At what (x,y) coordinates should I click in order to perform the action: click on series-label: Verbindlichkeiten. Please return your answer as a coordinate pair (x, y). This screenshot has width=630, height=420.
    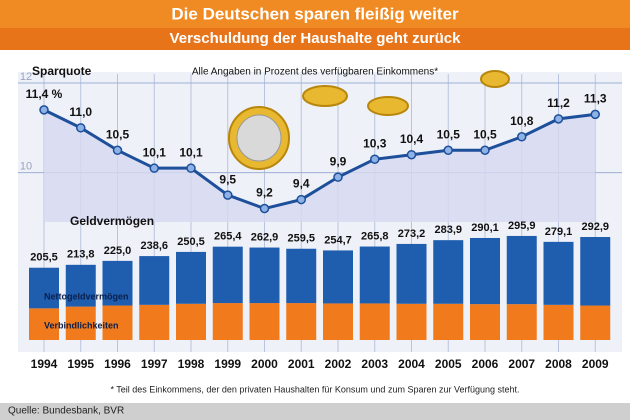
    Looking at the image, I should click on (81, 325).